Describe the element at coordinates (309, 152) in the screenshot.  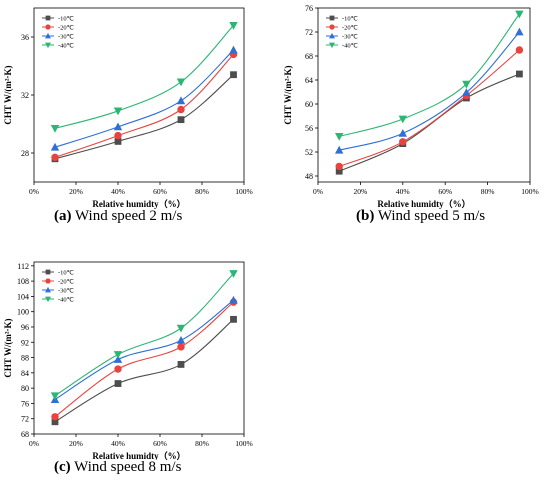
I see `y-tick-label: 52` at that location.